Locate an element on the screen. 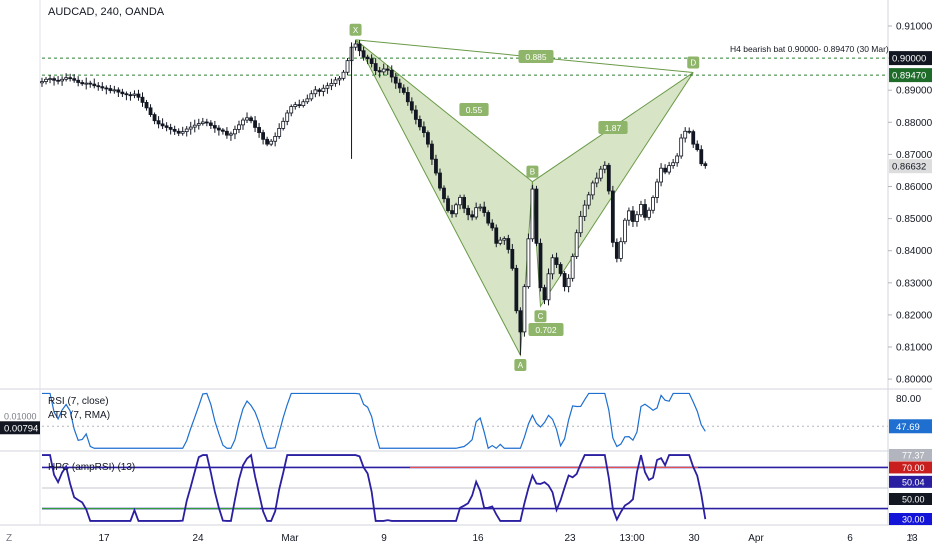  y-tick-label: 0.89000 is located at coordinates (914, 91).